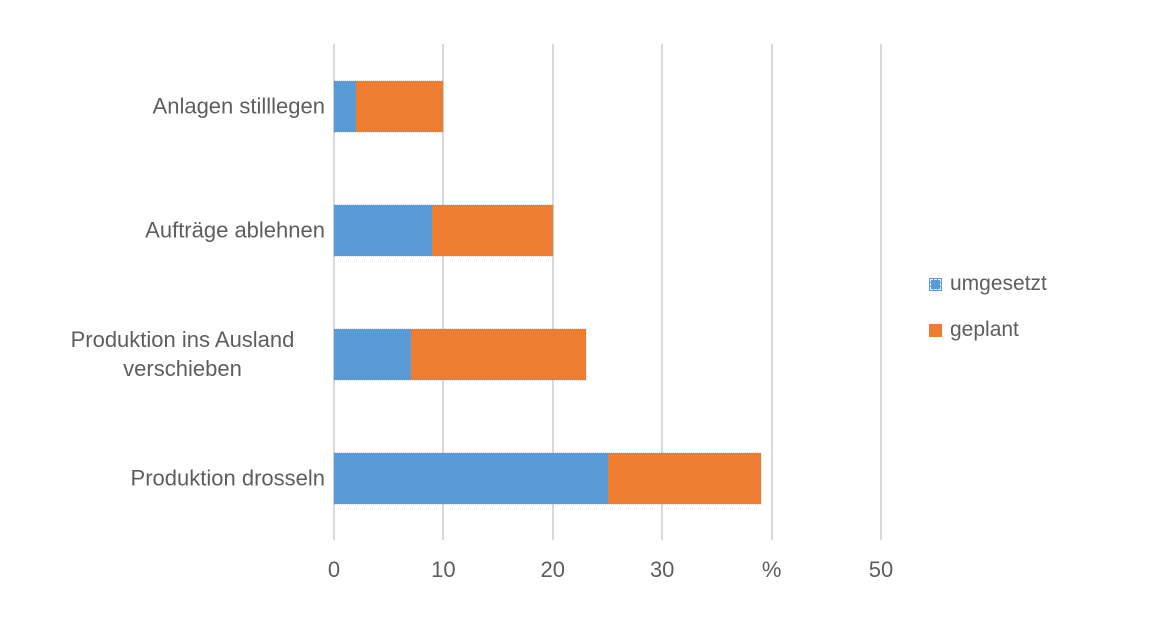 The width and height of the screenshot is (1151, 631). I want to click on legend: umgesetzt geplant, so click(988, 307).